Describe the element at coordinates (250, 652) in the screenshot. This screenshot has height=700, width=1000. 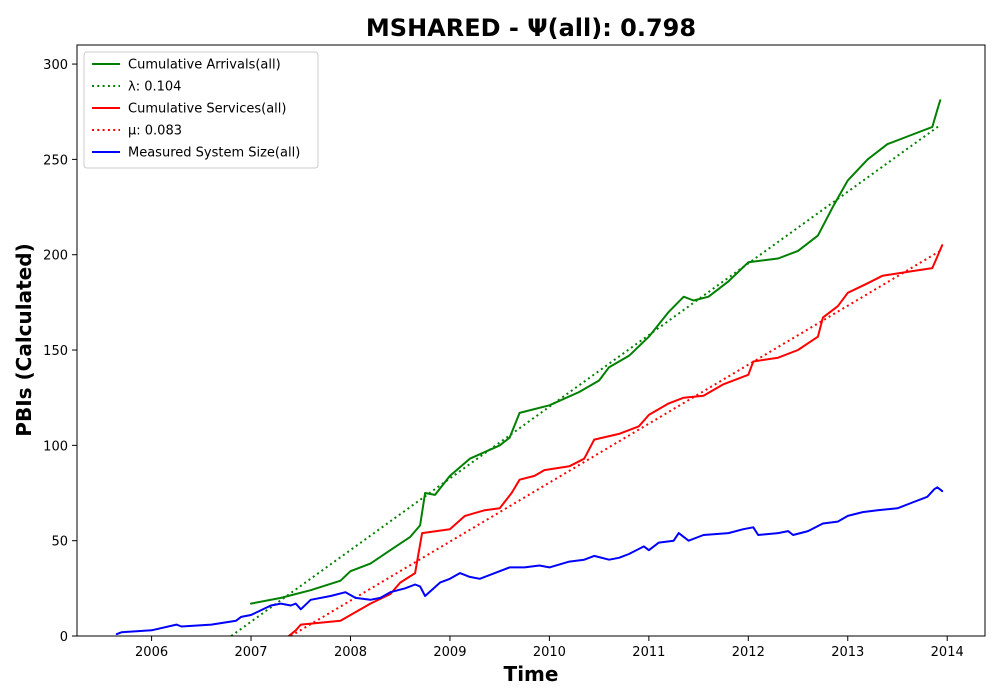
I see `x-tick-label: 2007` at that location.